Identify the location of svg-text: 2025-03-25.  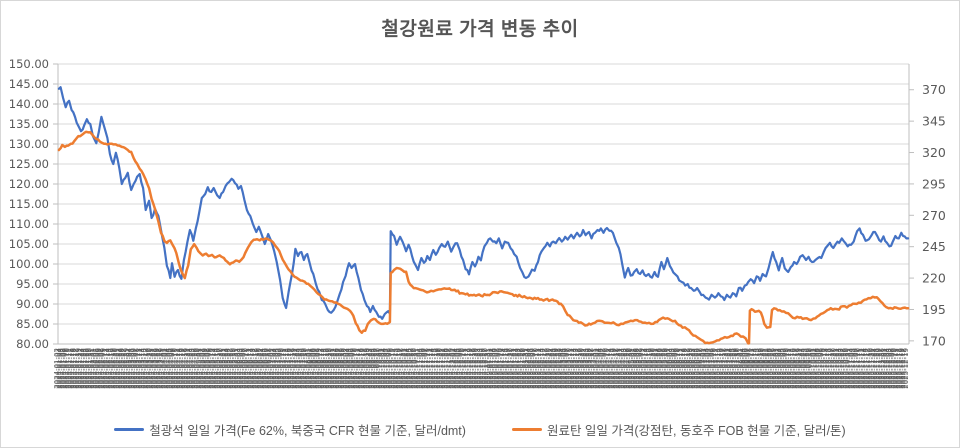
(587, 368).